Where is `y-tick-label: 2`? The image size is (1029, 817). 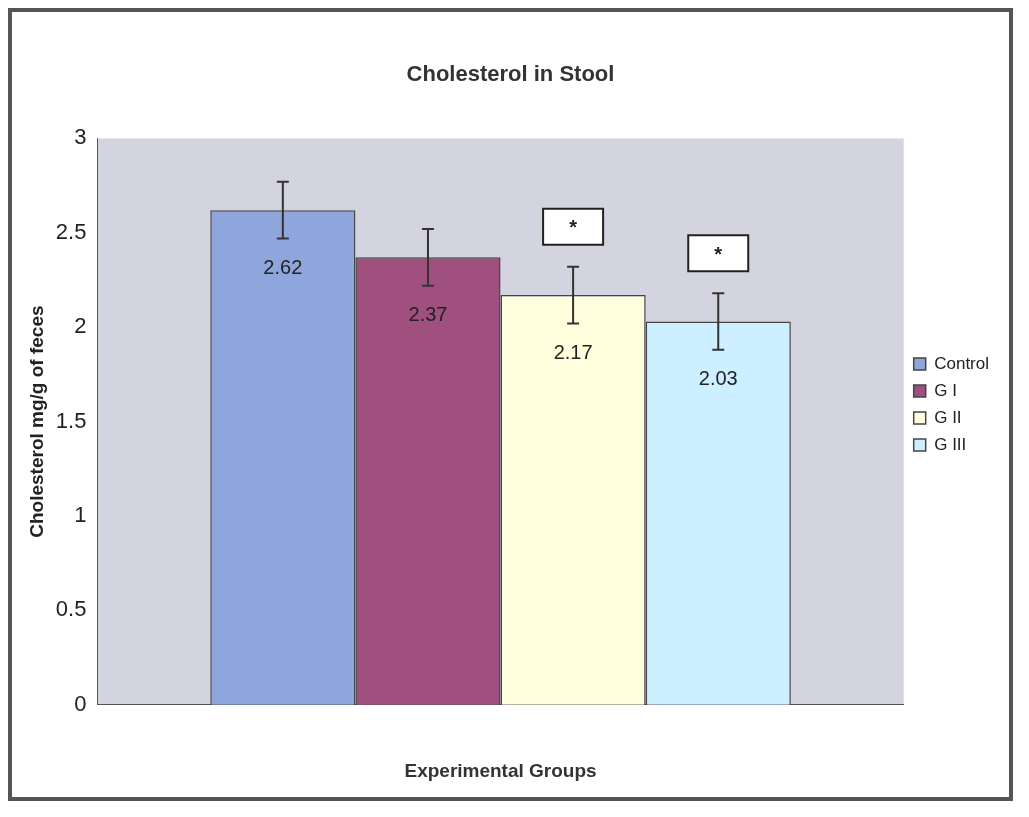
y-tick-label: 2 is located at coordinates (80, 326).